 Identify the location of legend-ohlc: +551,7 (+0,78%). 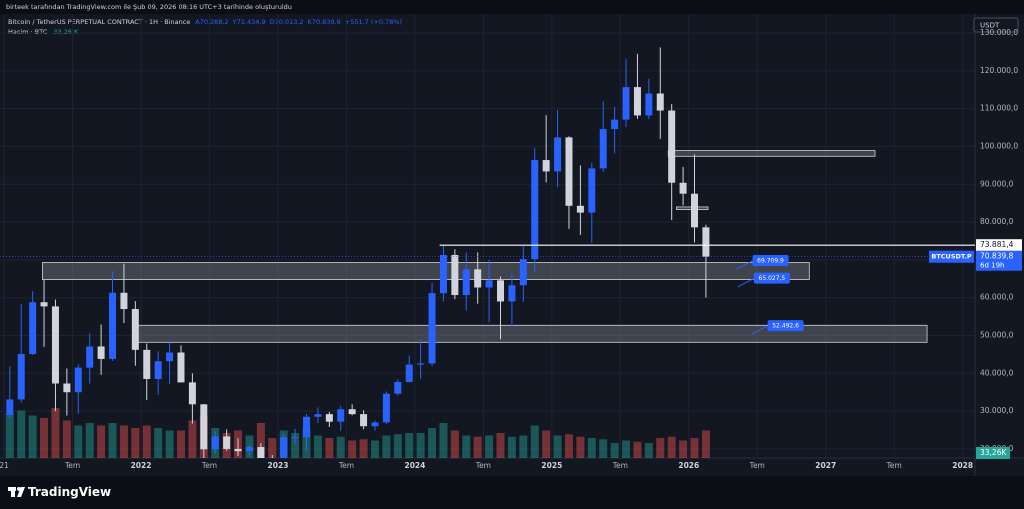
(373, 22).